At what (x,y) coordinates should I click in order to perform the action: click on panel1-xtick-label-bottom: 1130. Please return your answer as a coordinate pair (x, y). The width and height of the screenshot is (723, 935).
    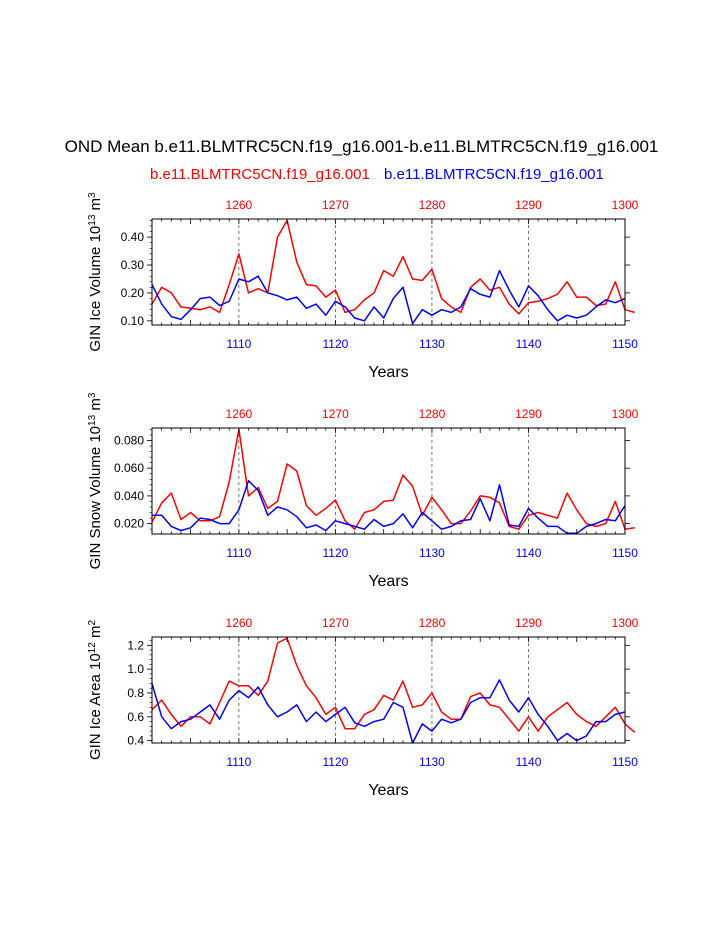
    Looking at the image, I should click on (432, 344).